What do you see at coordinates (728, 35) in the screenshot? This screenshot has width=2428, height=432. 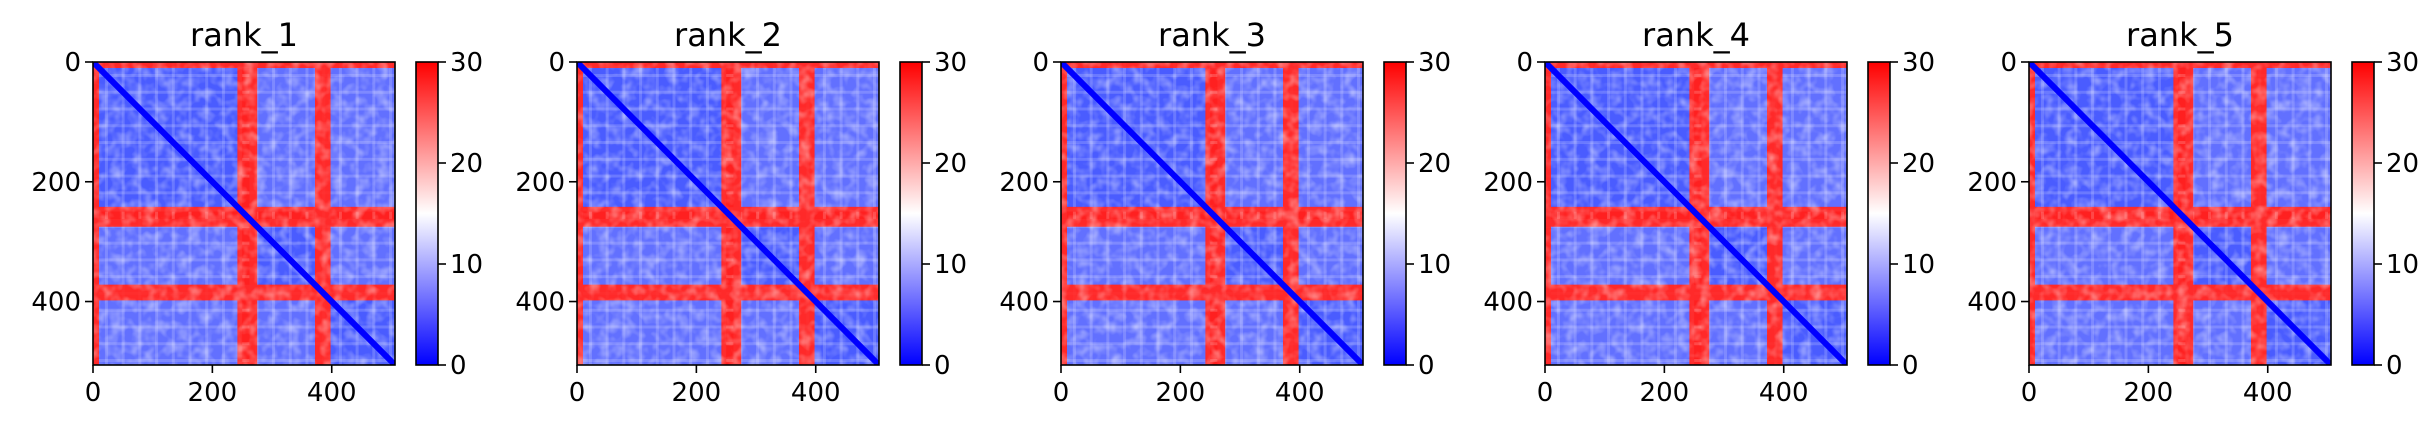 I see `chart-title: rank_2` at bounding box center [728, 35].